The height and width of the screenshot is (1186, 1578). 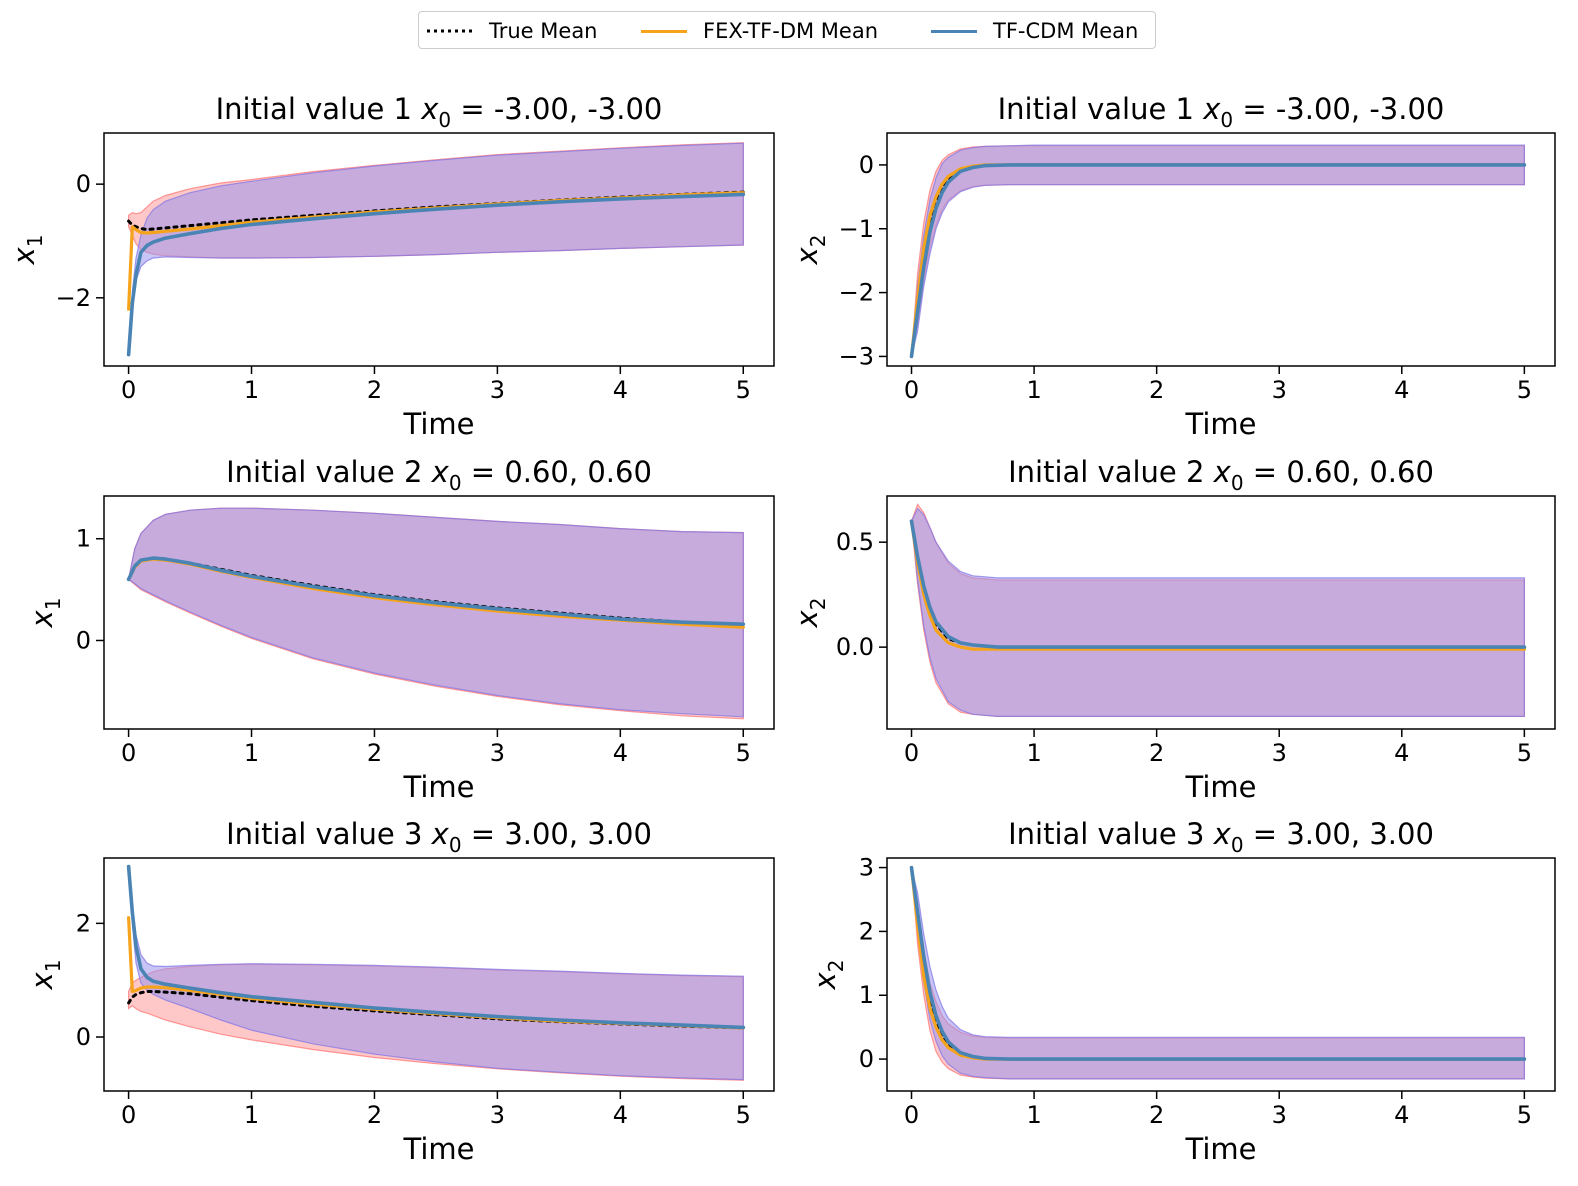 What do you see at coordinates (329, 834) in the screenshot?
I see `title-prefix: Initial value 3` at bounding box center [329, 834].